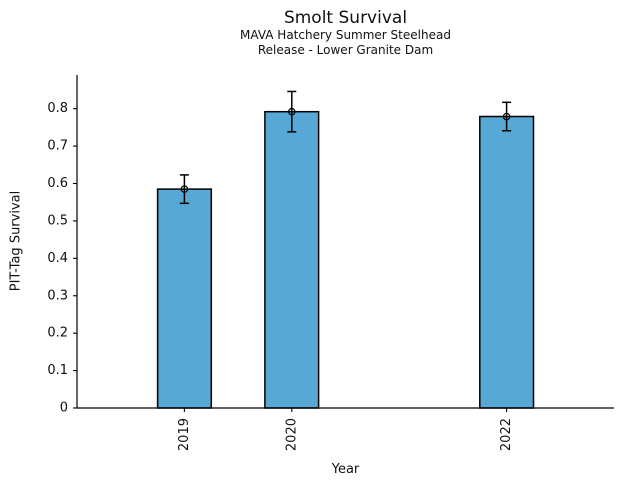  I want to click on x-axis-label: Year, so click(345, 469).